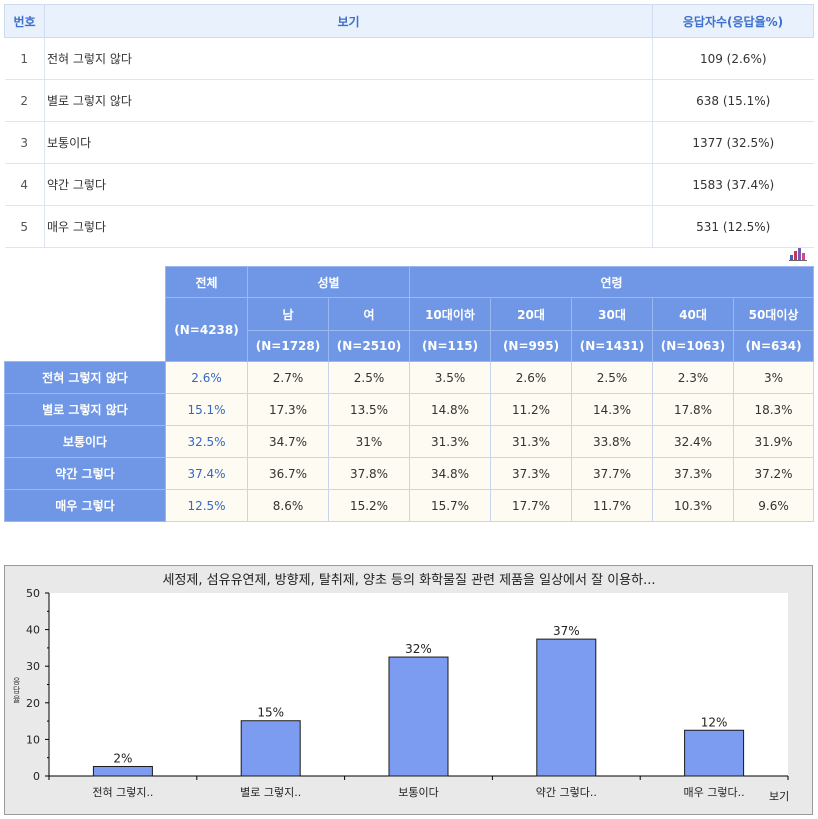 The height and width of the screenshot is (819, 818). I want to click on table-cell: 37.2%, so click(773, 473).